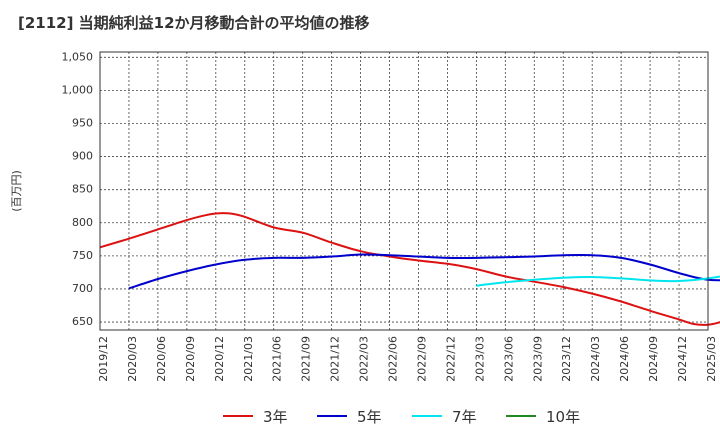 This screenshot has height=440, width=720. I want to click on legend-label: 7年, so click(464, 416).